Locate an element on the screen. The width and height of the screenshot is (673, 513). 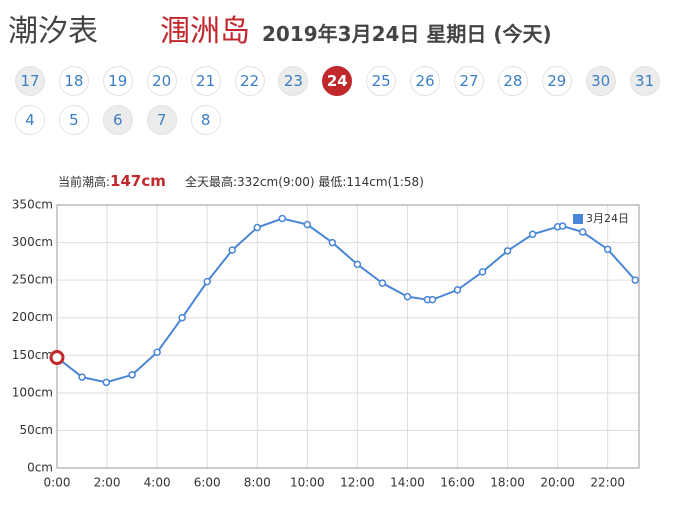
legend-swatch is located at coordinates (578, 219).